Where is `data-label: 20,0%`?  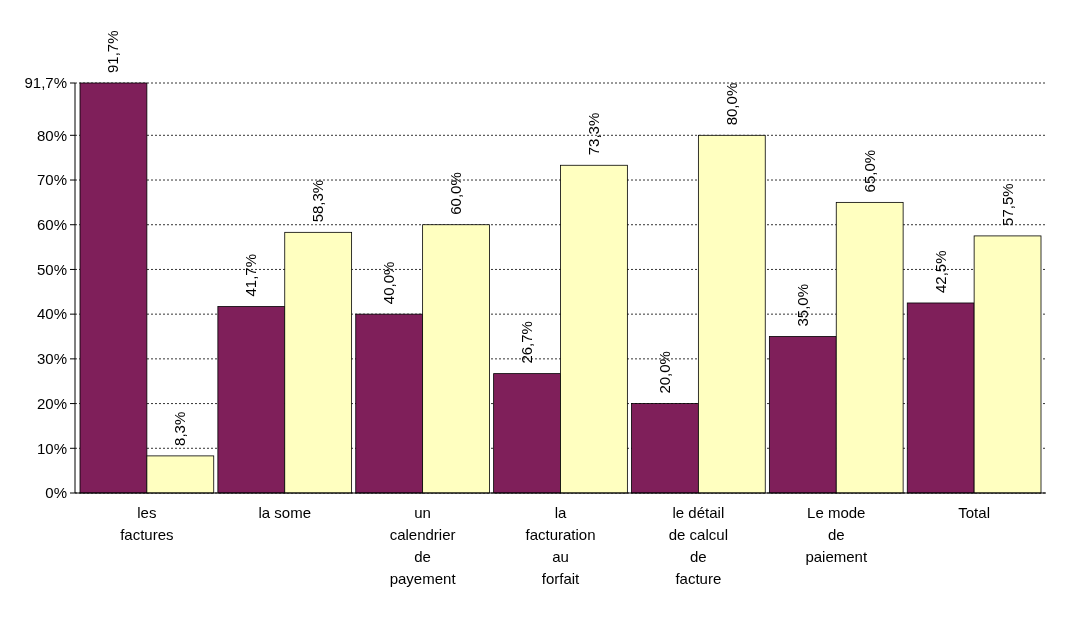
data-label: 20,0% is located at coordinates (664, 372).